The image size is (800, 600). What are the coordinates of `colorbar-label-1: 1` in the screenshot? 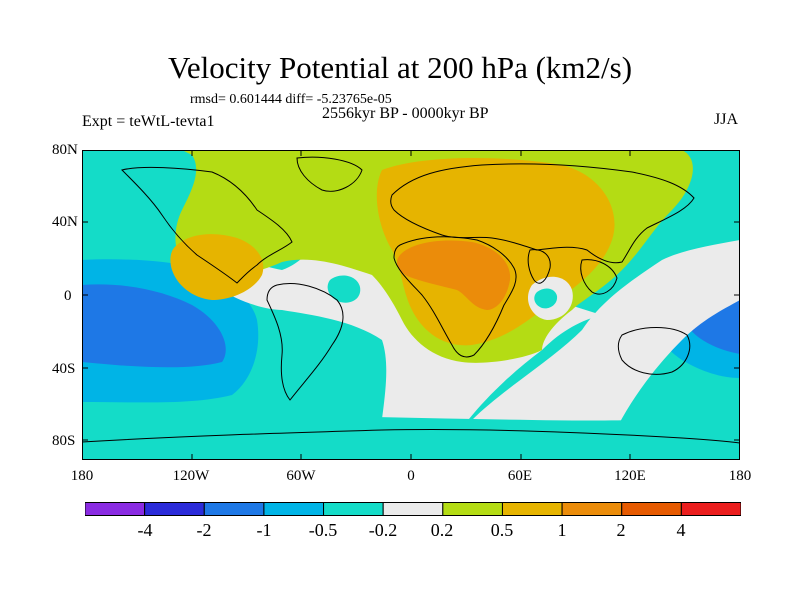 It's located at (562, 530).